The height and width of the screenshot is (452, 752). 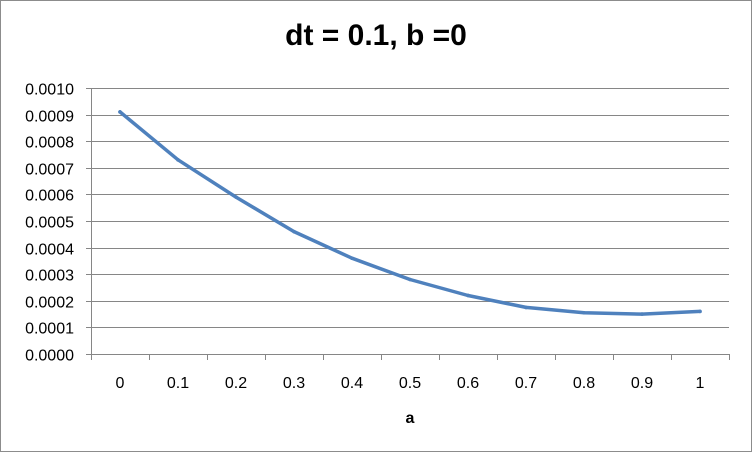 I want to click on x-tick-label: 0.2, so click(x=236, y=383).